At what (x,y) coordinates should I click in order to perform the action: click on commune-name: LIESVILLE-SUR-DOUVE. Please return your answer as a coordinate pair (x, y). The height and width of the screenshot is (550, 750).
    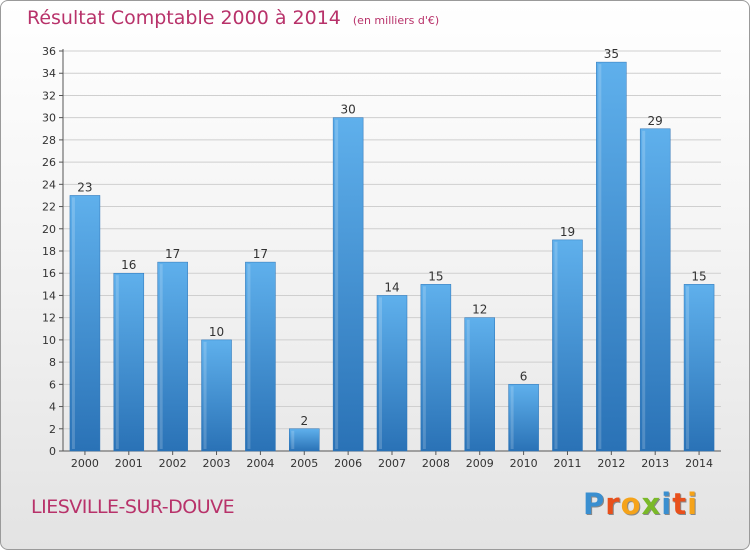
    Looking at the image, I should click on (133, 507).